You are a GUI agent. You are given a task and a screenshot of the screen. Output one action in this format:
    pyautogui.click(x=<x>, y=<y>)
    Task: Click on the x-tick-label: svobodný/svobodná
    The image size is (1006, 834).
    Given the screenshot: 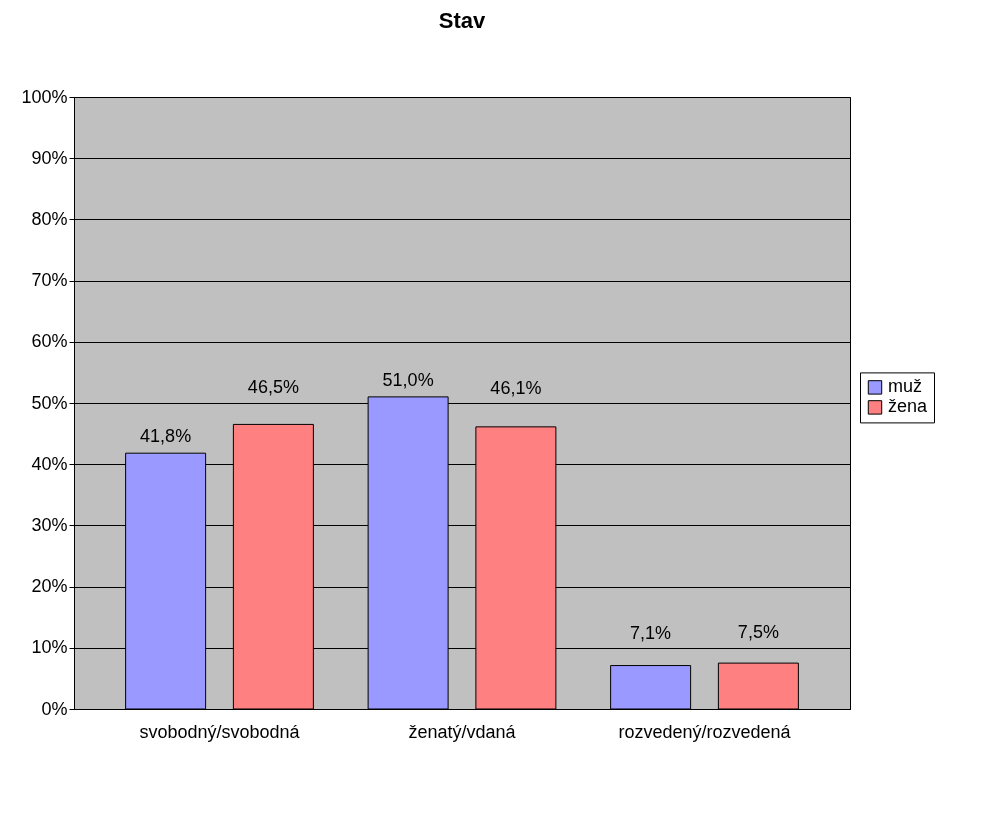 What is the action you would take?
    pyautogui.click(x=220, y=731)
    